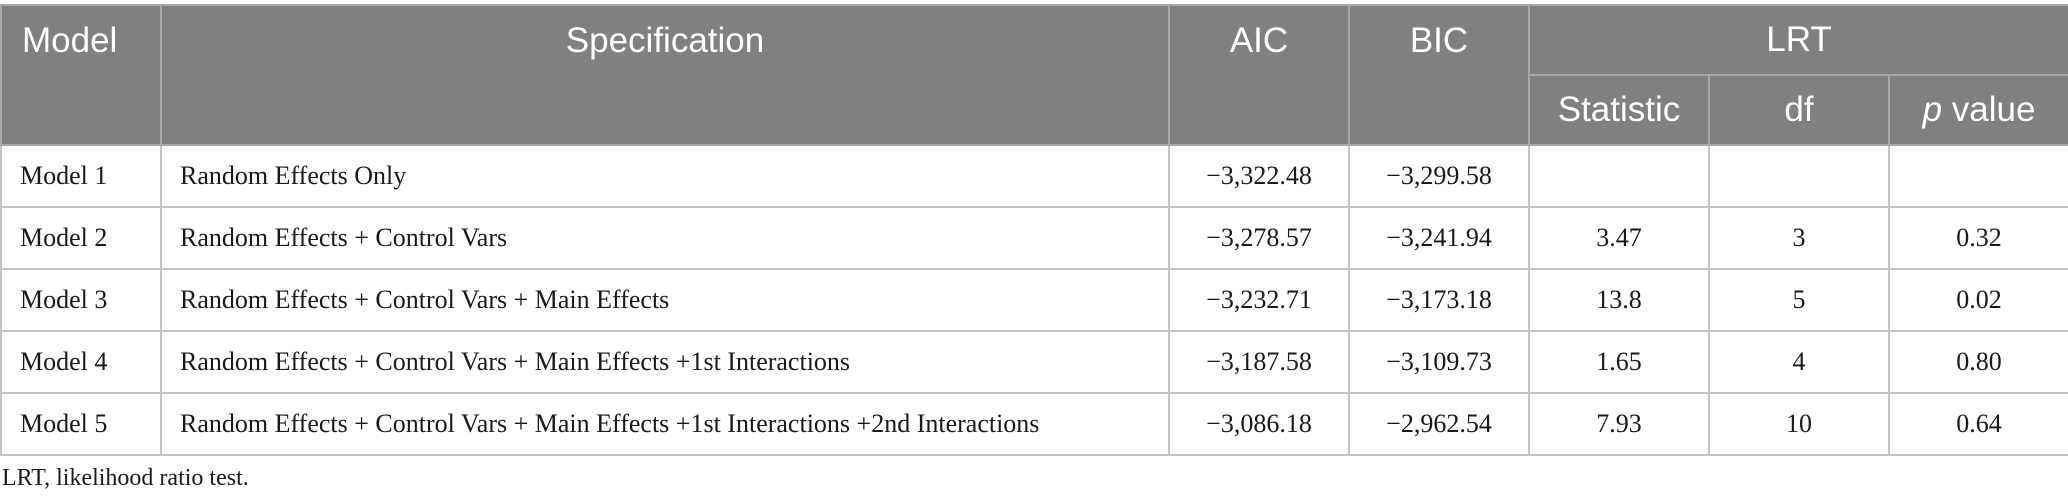  Describe the element at coordinates (665, 110) in the screenshot. I see `header-specification-blank` at that location.